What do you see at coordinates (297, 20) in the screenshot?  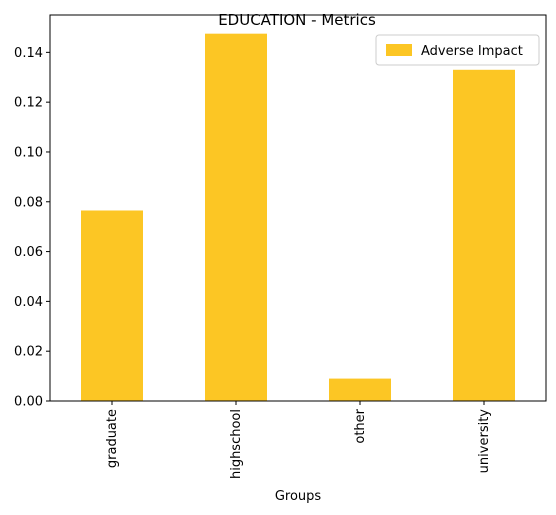 I see `chart-title: EDUCATION - Metrics` at bounding box center [297, 20].